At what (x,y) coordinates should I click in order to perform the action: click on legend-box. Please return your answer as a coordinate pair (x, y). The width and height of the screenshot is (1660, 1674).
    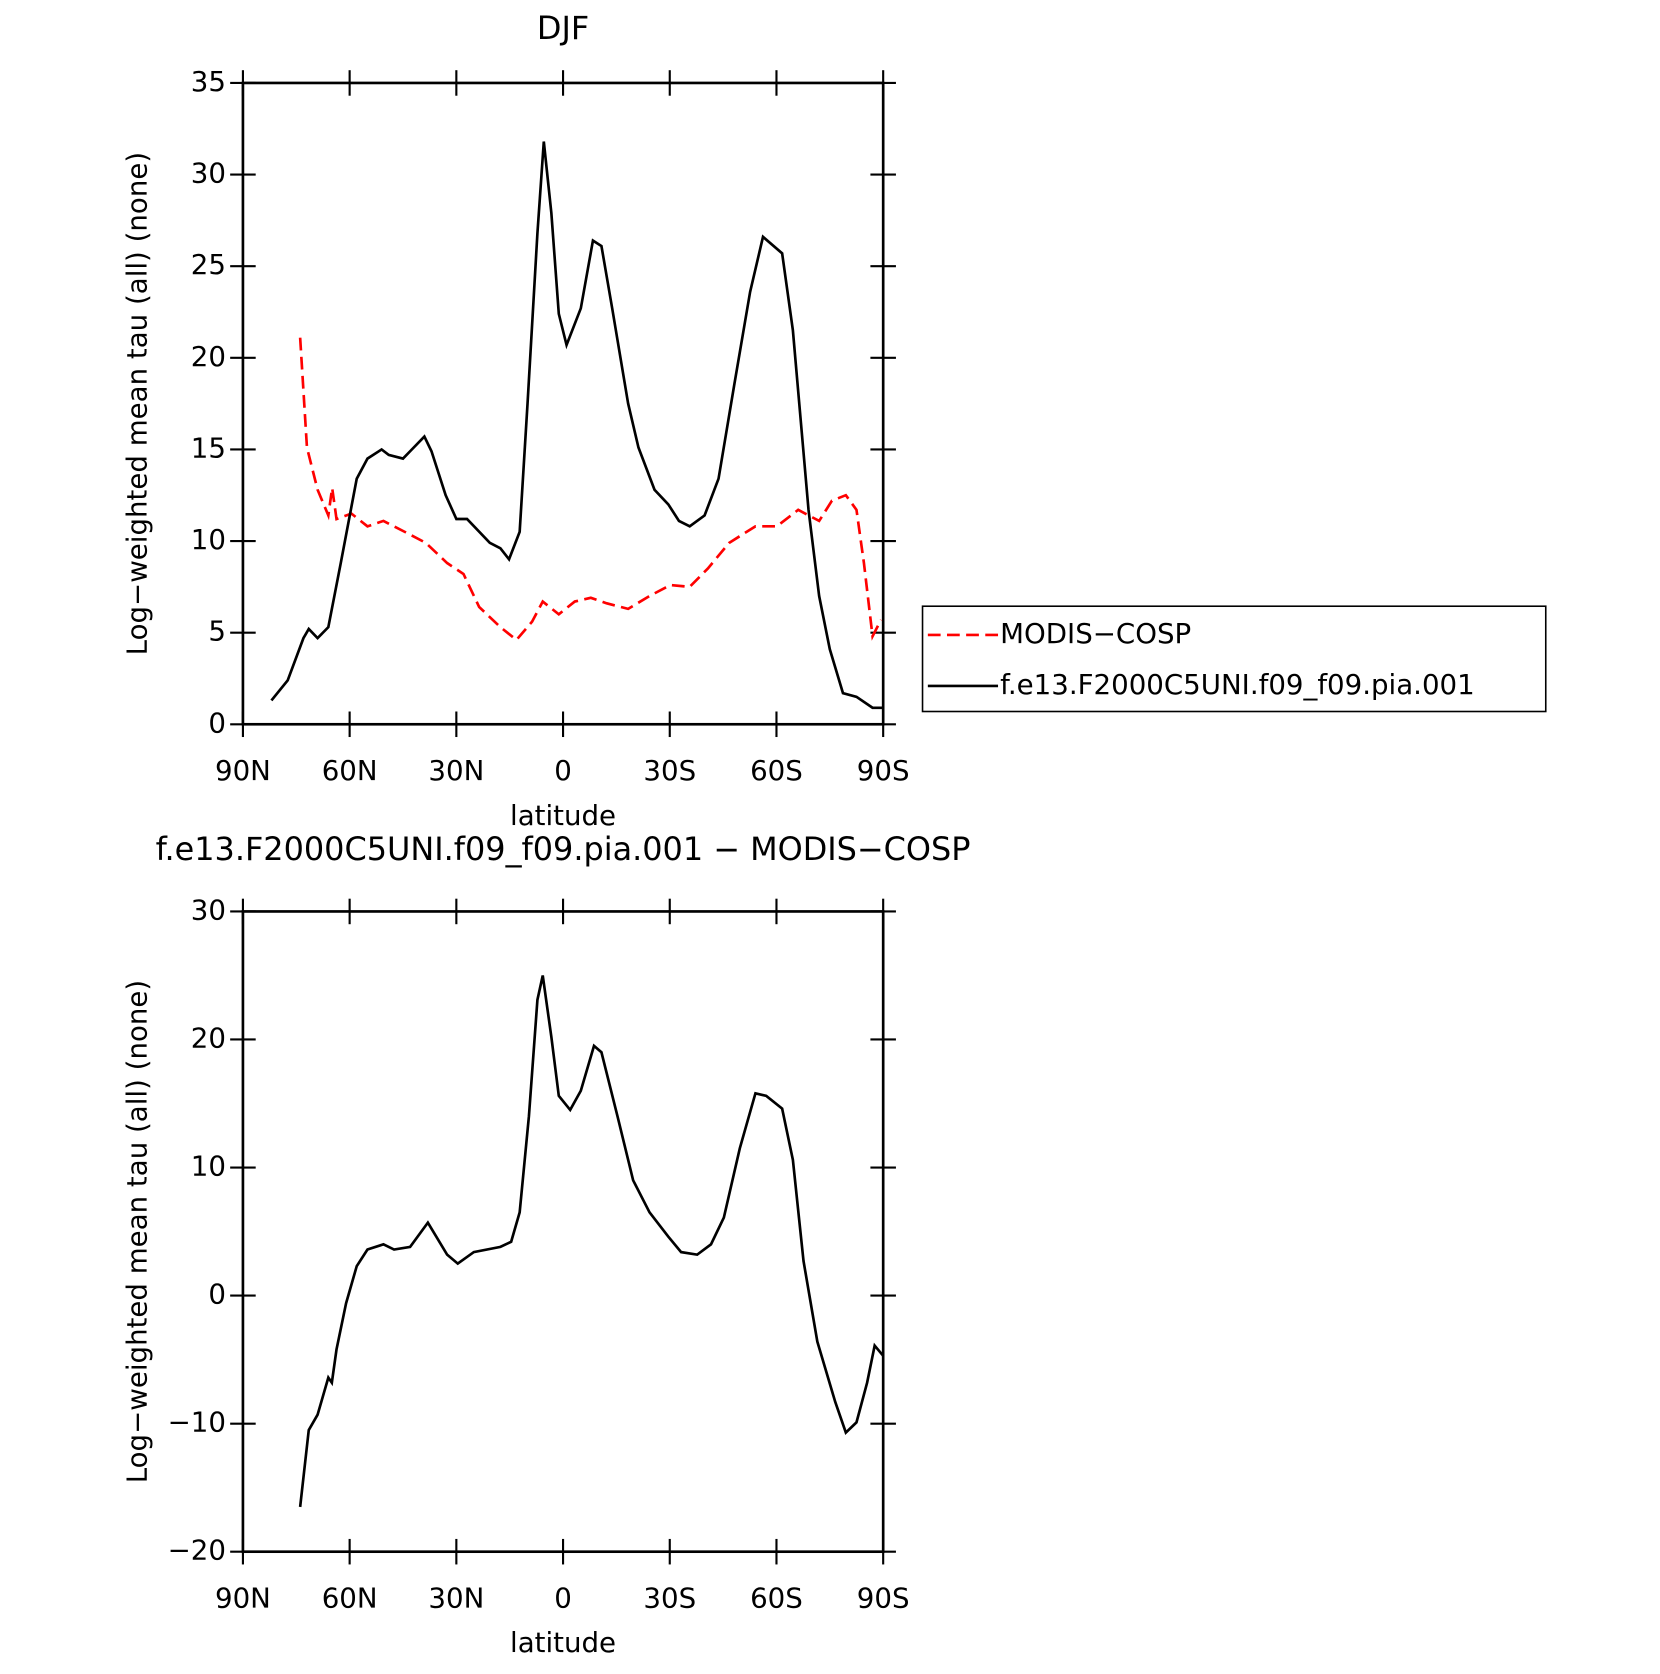
    Looking at the image, I should click on (1234, 659).